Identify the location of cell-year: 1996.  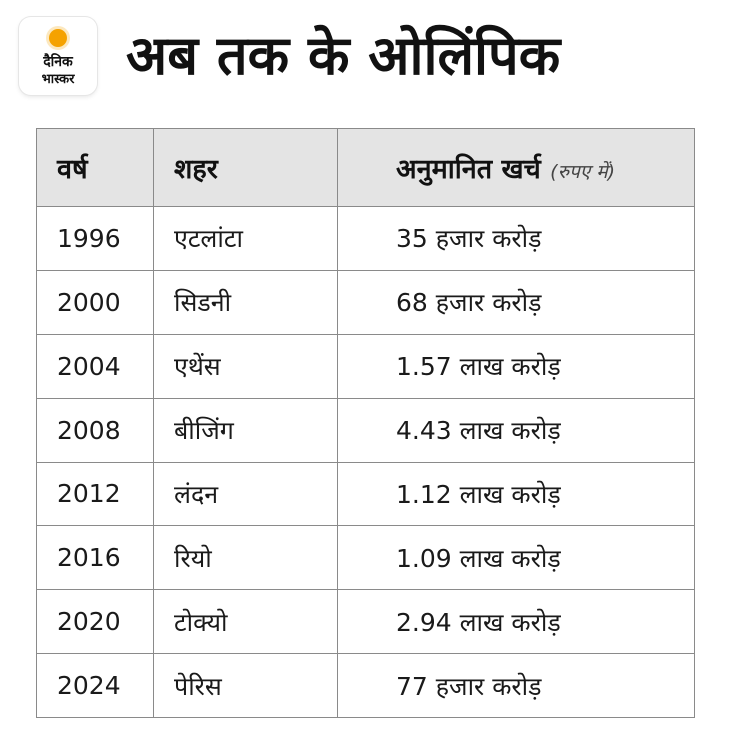
(95, 238).